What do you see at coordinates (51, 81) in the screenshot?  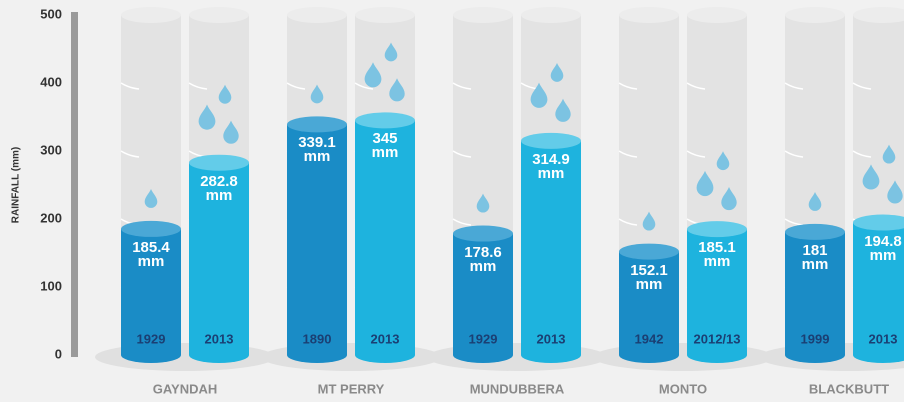 I see `y-tick-label: 400` at bounding box center [51, 81].